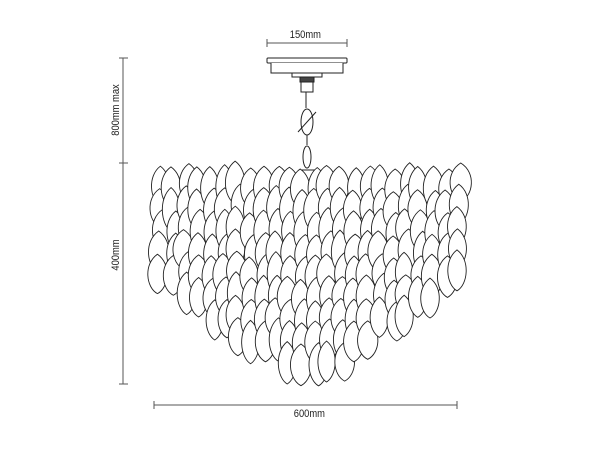  I want to click on max-drop-label: 800mm max, so click(116, 110).